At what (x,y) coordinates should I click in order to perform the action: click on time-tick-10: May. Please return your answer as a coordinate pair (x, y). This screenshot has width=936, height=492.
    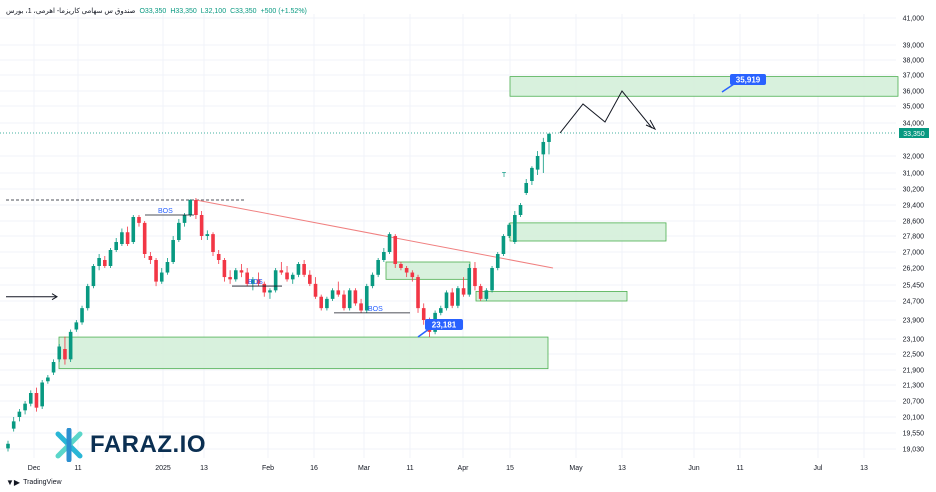
    Looking at the image, I should click on (576, 468).